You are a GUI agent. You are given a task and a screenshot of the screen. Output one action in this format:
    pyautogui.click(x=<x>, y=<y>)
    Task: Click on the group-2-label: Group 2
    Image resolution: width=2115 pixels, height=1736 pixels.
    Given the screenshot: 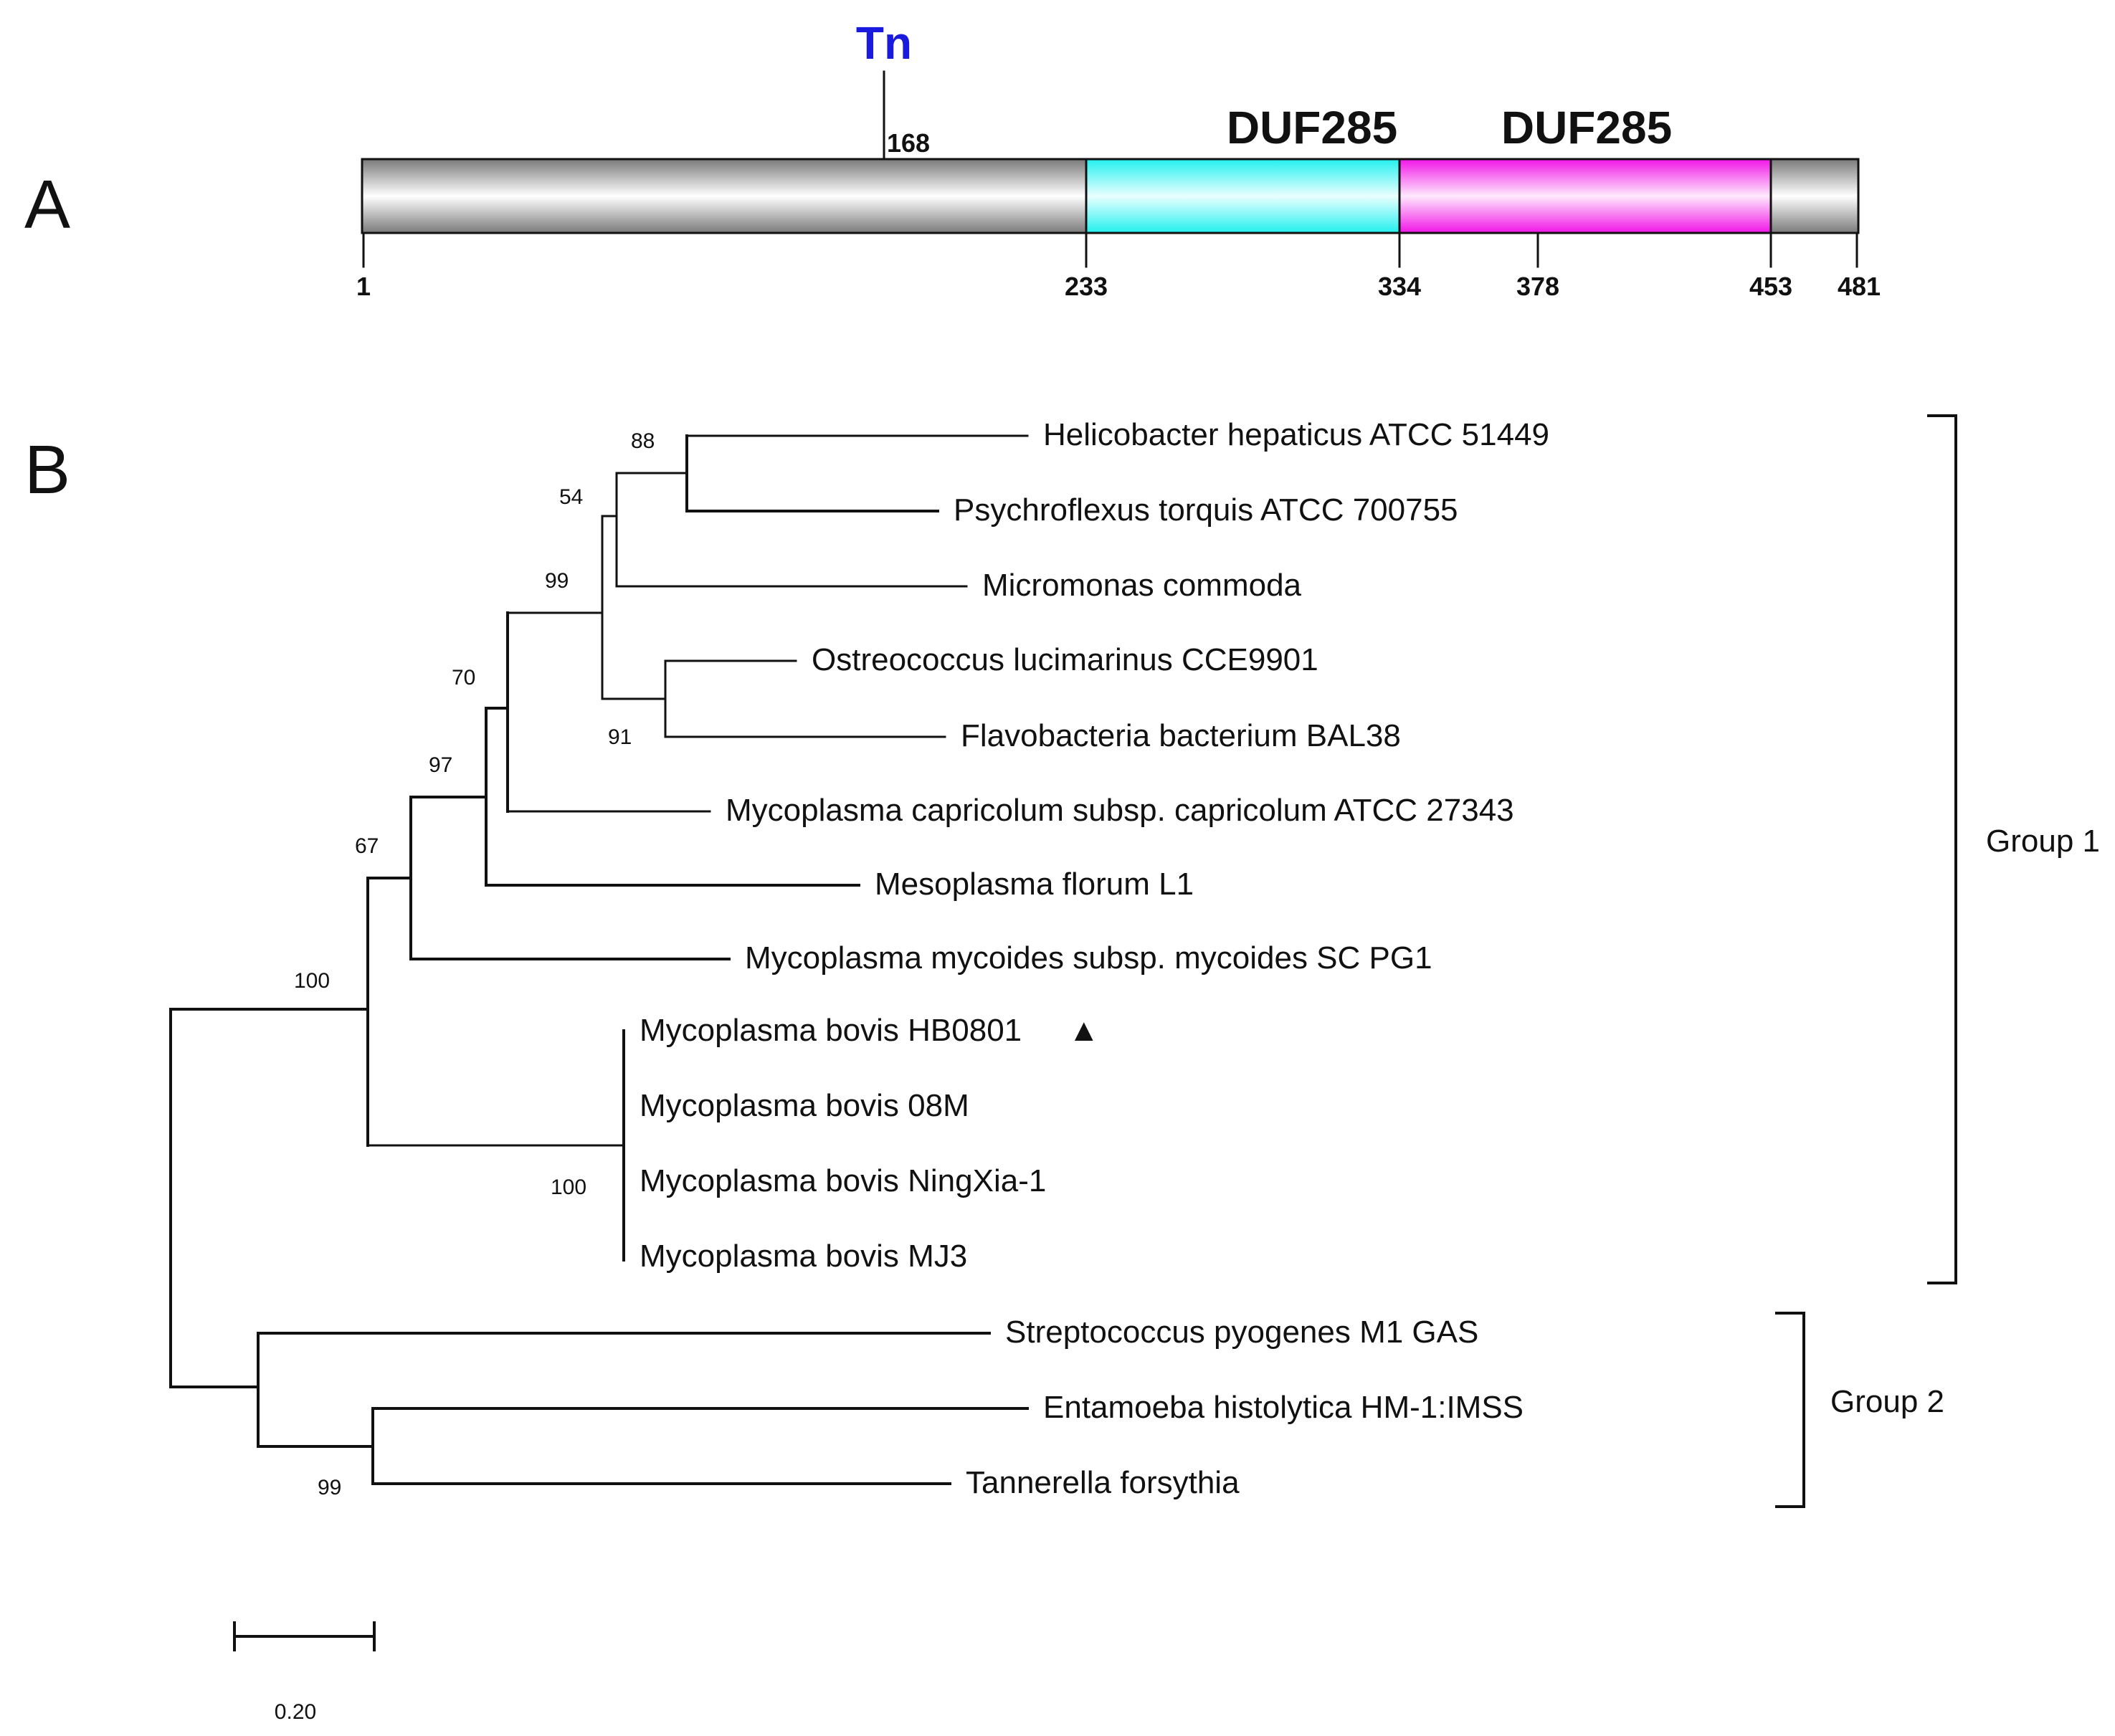 What is the action you would take?
    pyautogui.click(x=1887, y=1401)
    